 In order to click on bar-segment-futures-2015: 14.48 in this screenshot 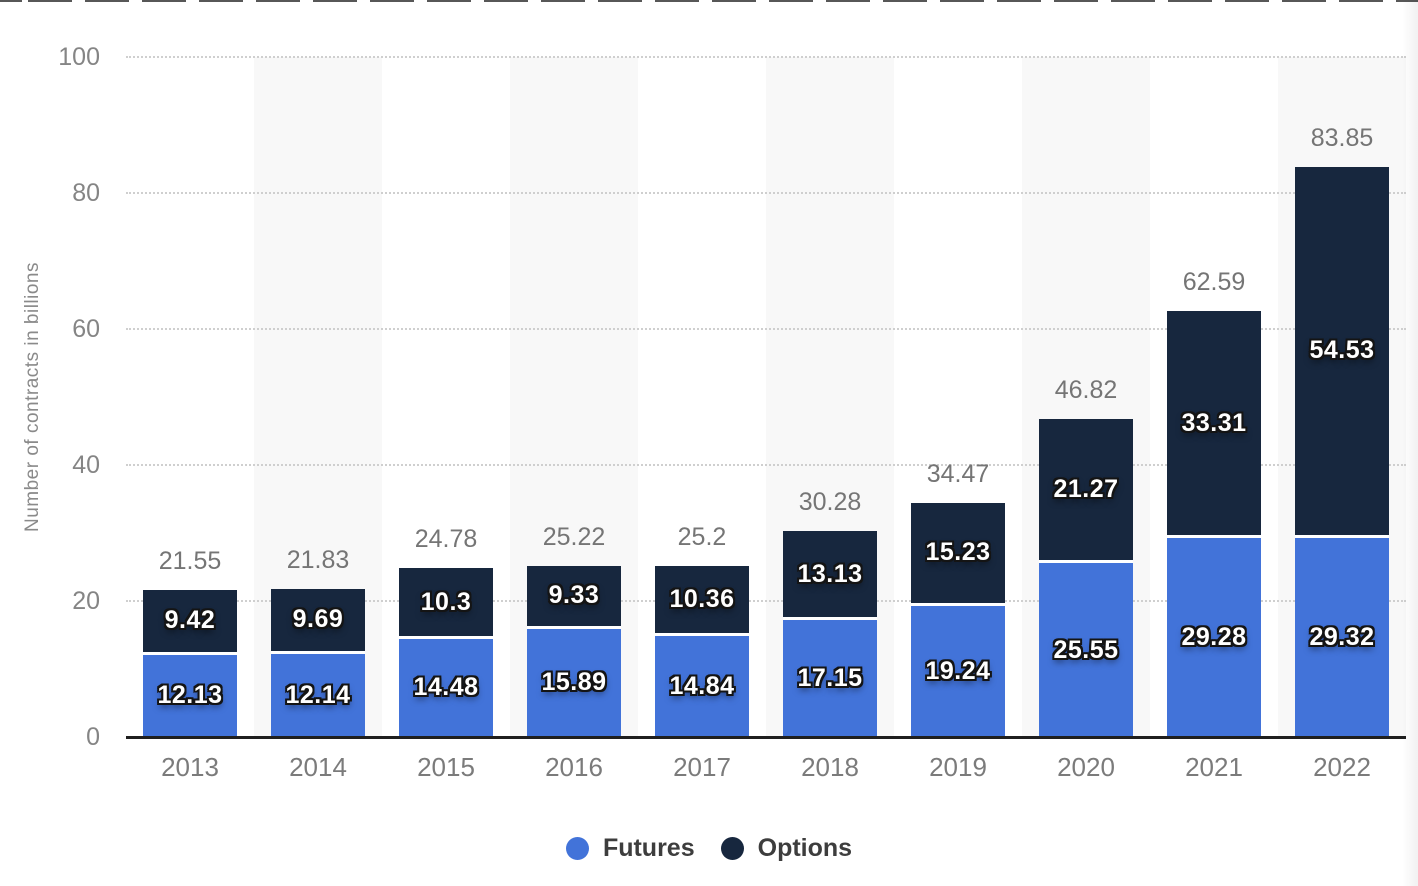, I will do `click(446, 687)`.